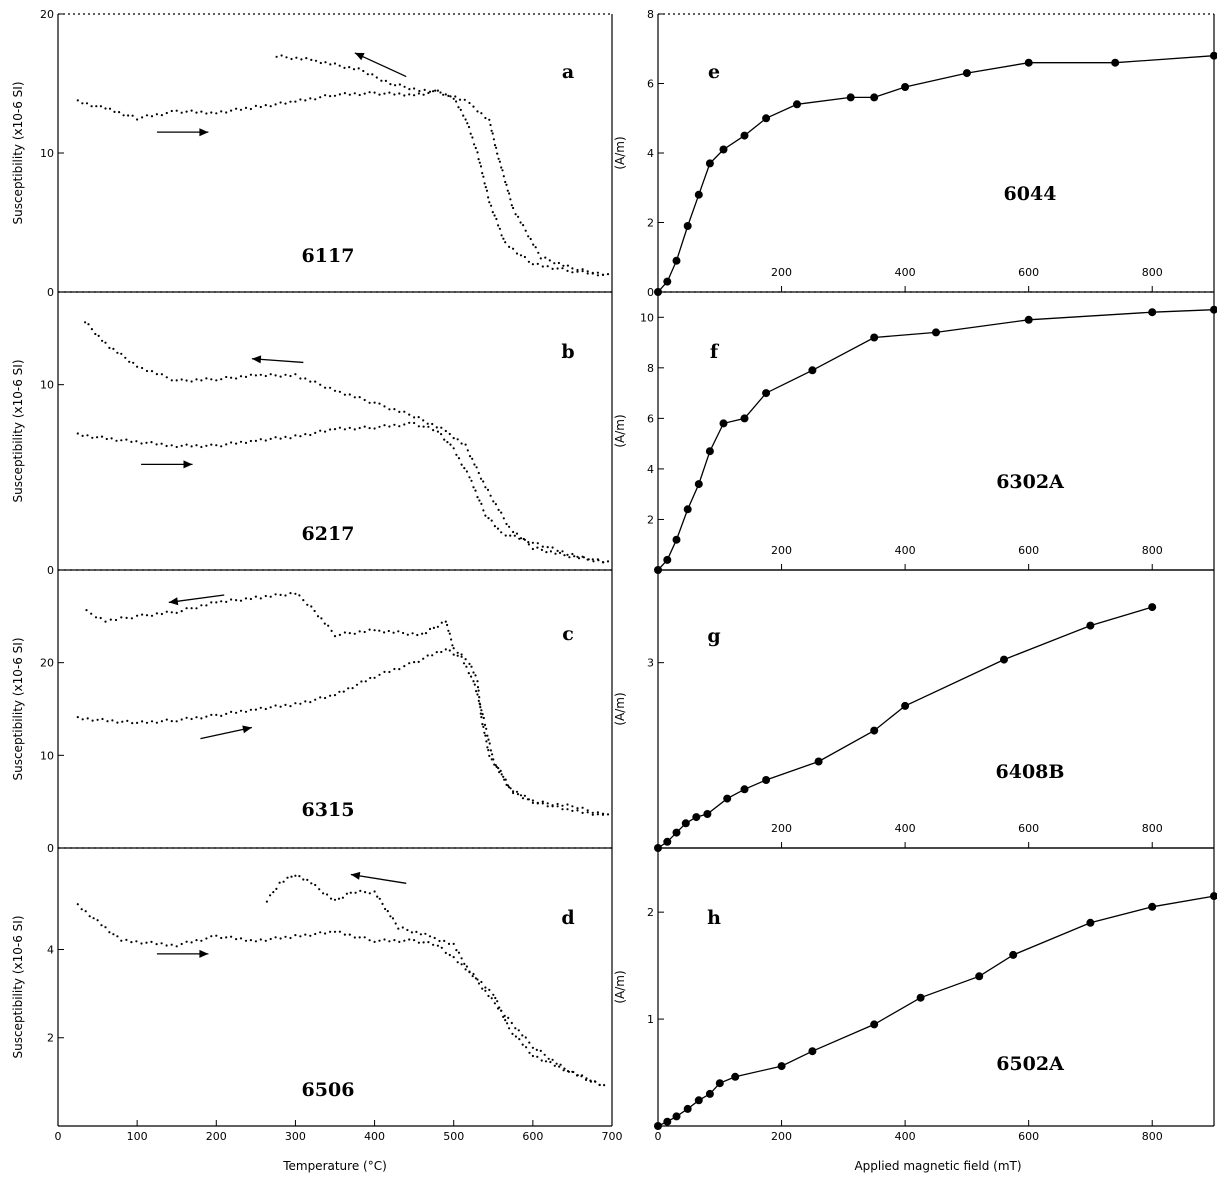  Describe the element at coordinates (47, 385) in the screenshot. I see `y-tick-label: 10` at that location.